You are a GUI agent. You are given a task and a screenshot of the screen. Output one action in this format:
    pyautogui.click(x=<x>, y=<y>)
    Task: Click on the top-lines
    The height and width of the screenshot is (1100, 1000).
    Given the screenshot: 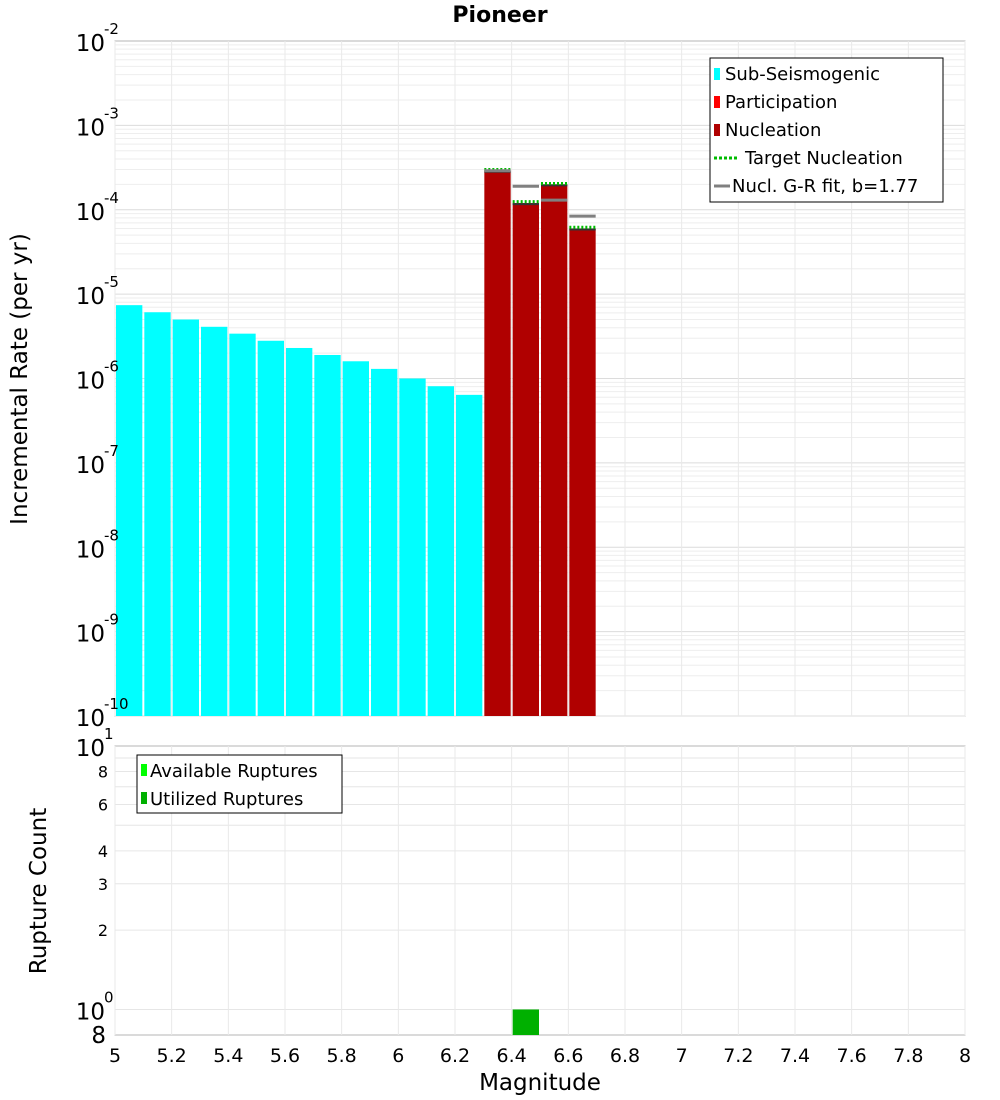 What is the action you would take?
    pyautogui.click(x=540, y=198)
    